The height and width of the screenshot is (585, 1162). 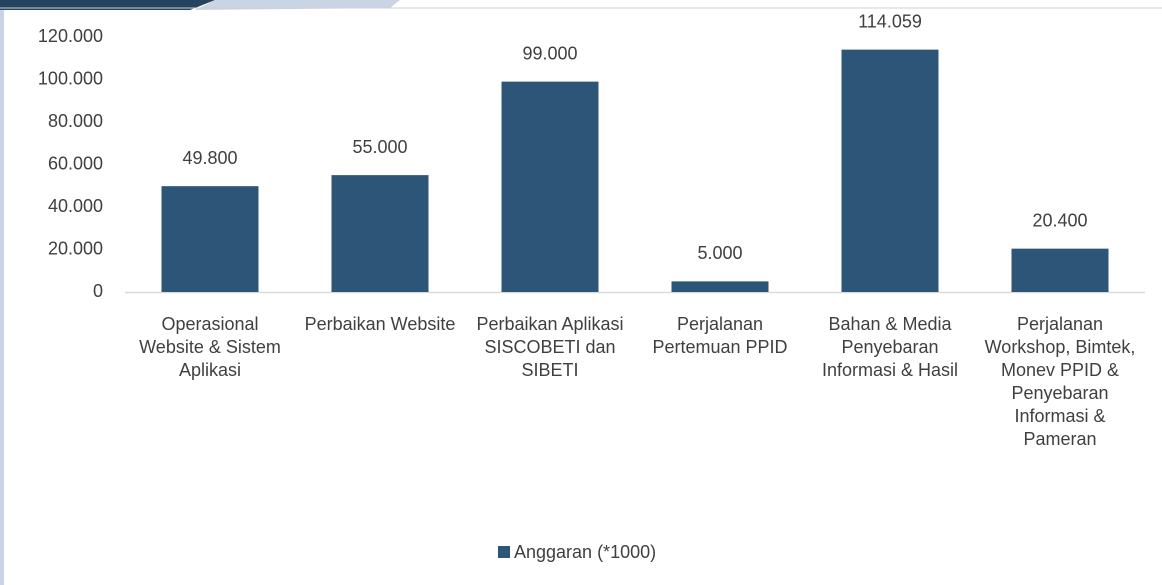 I want to click on x-tick-label: Perjalanan Pertemuan PPID, so click(x=720, y=335).